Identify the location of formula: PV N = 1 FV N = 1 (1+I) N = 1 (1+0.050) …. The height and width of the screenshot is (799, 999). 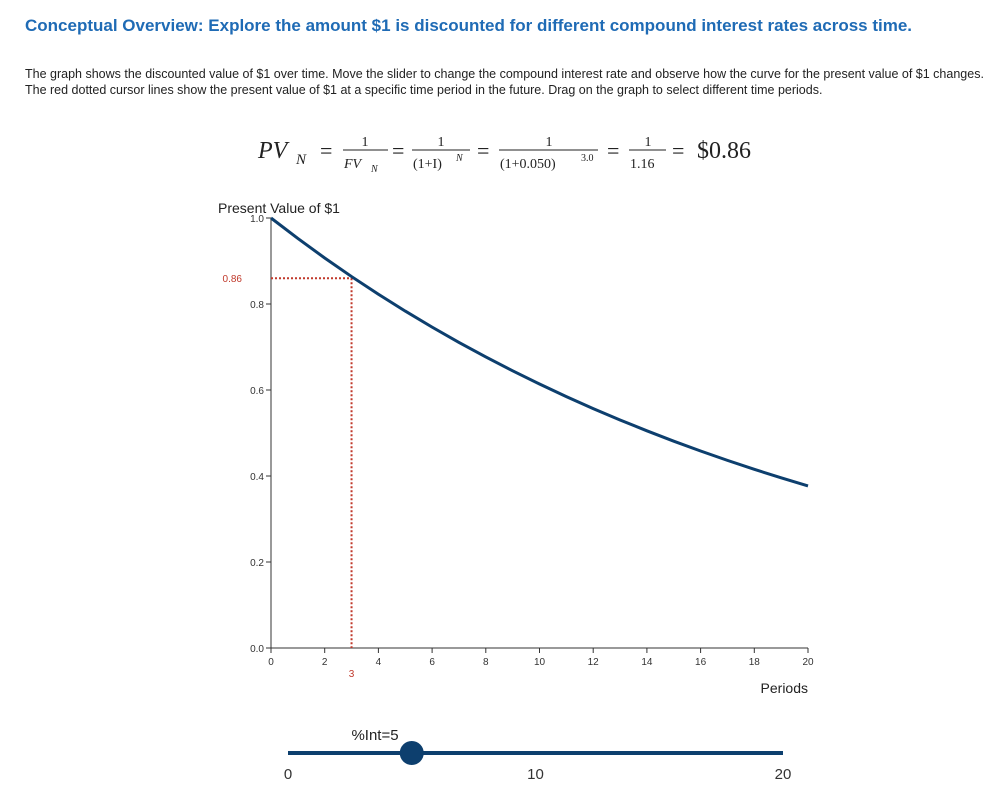
(504, 155).